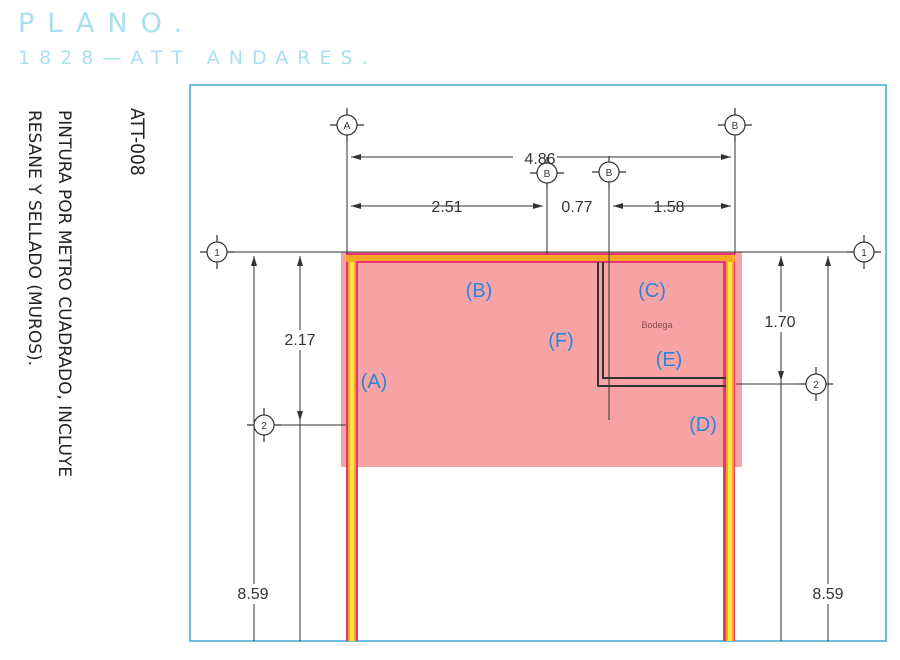  What do you see at coordinates (374, 382) in the screenshot?
I see `wall-label-a: (A)` at bounding box center [374, 382].